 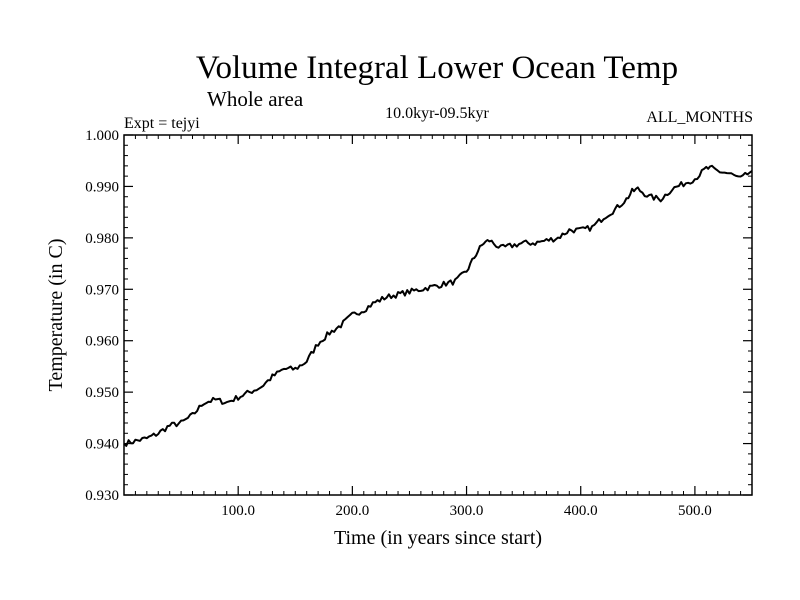 What do you see at coordinates (102, 136) in the screenshot?
I see `y-tick-label: 1.000` at bounding box center [102, 136].